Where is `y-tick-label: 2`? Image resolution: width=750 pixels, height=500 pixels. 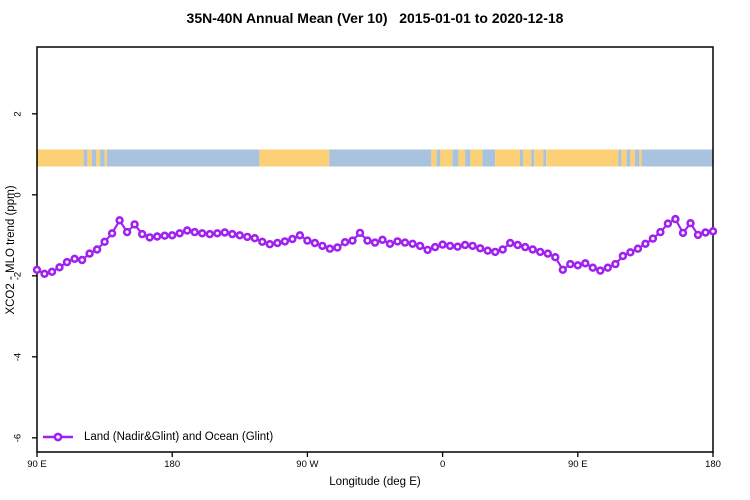
y-tick-label: 2 is located at coordinates (18, 114).